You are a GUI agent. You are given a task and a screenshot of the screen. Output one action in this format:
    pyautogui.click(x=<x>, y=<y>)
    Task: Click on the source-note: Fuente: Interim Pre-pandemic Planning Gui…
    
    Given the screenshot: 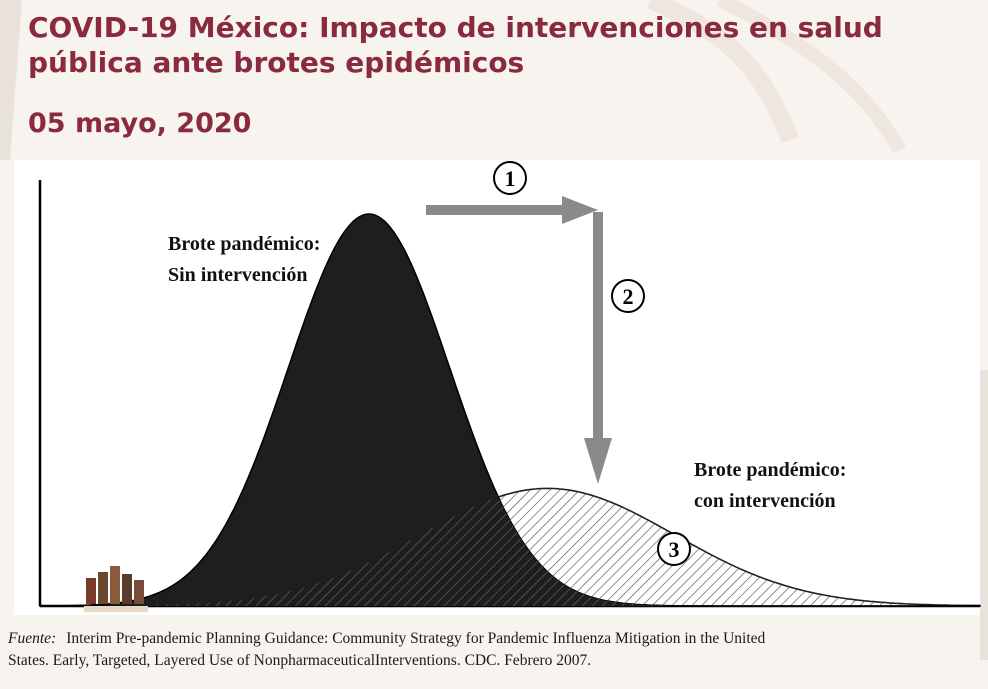 What is the action you would take?
    pyautogui.click(x=488, y=650)
    